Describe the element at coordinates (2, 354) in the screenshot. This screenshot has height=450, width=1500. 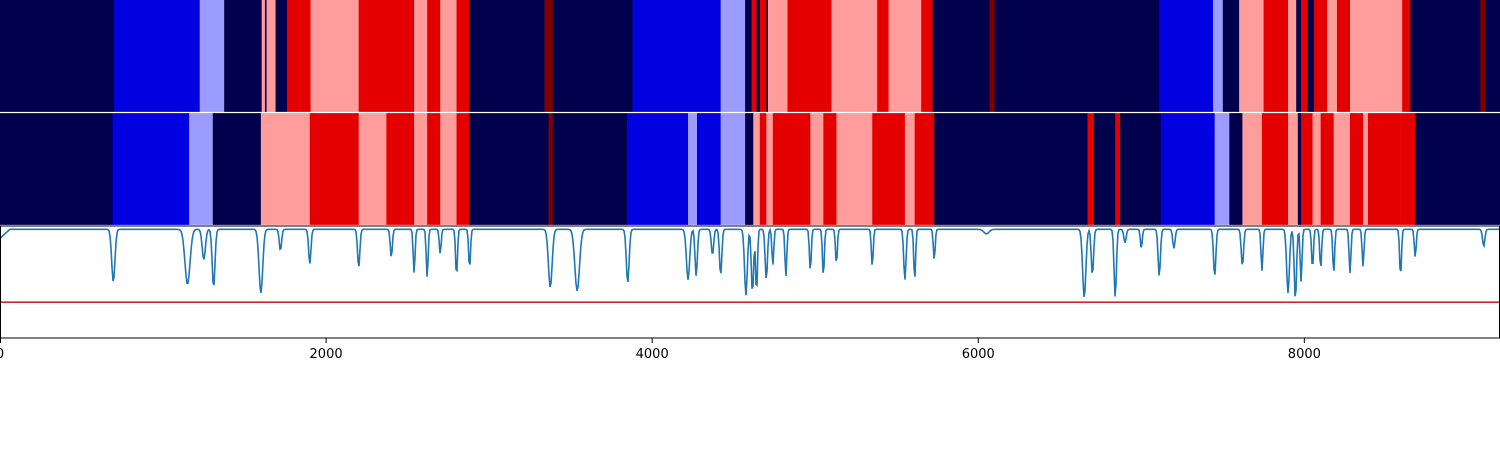
I see `x-tick-label-0: 0` at that location.